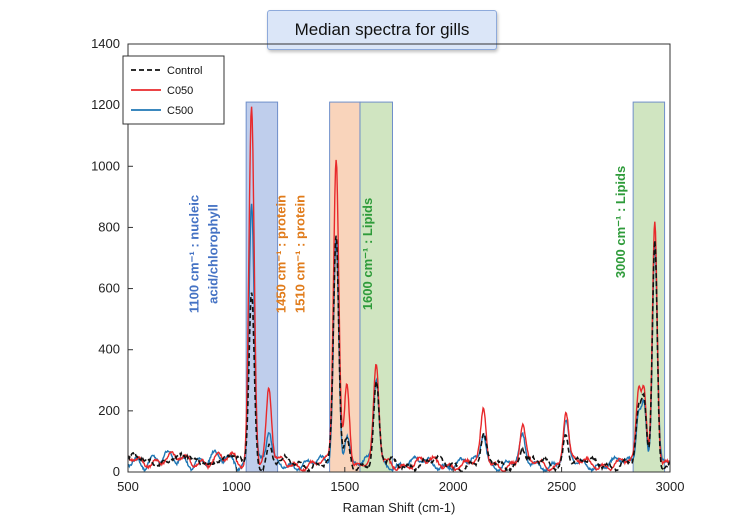 The image size is (736, 521). I want to click on y-tick-label: 200, so click(109, 410).